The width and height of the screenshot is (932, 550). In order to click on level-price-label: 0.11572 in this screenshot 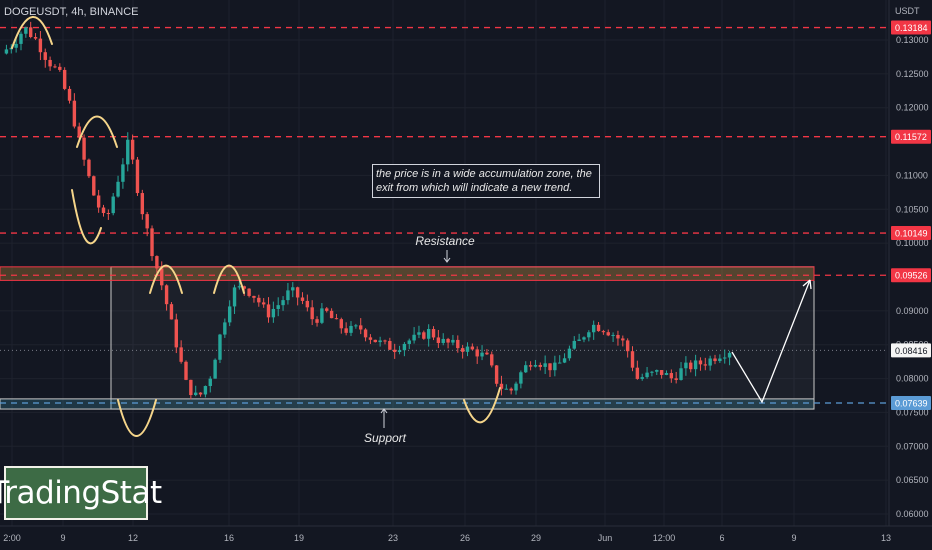, I will do `click(911, 137)`.